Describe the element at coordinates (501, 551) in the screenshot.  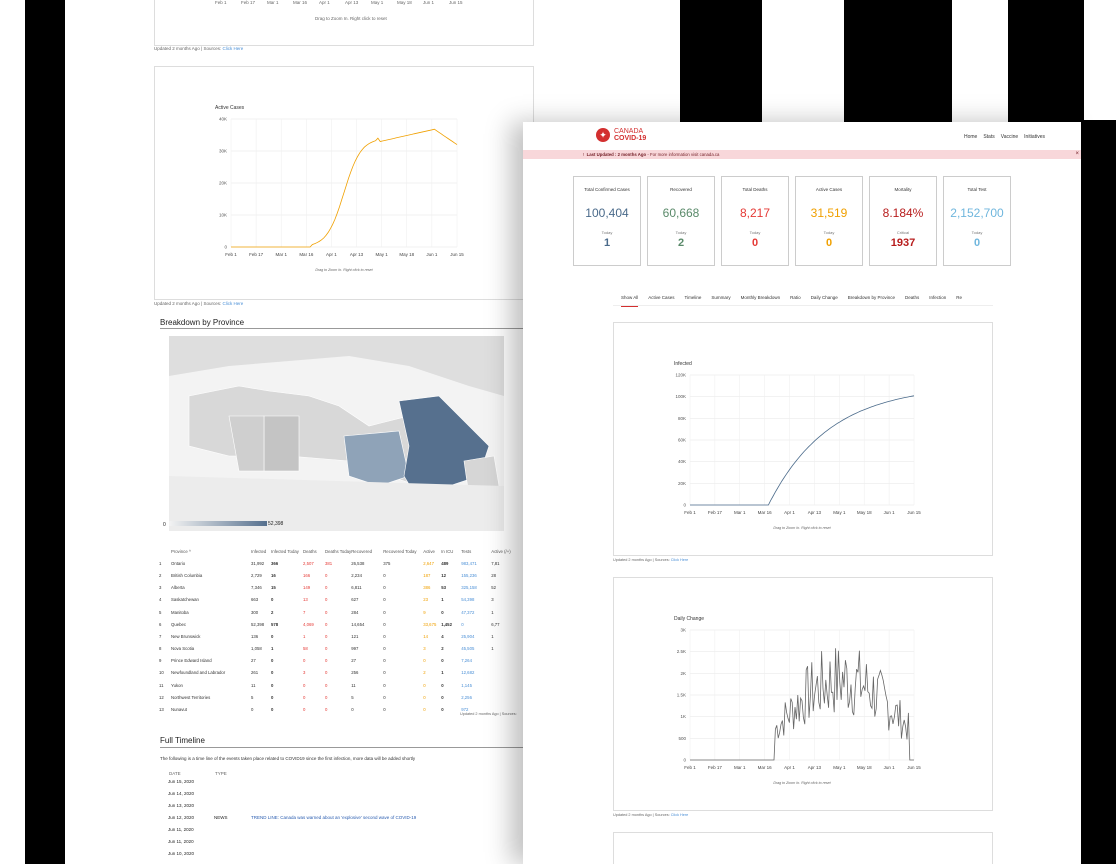
I see `column-header: Active (/+)` at that location.